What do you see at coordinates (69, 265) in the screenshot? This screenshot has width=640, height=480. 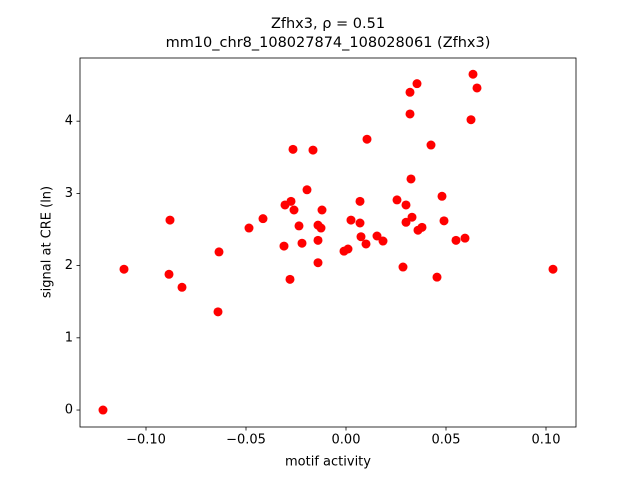 I see `y-tick-label: 2` at bounding box center [69, 265].